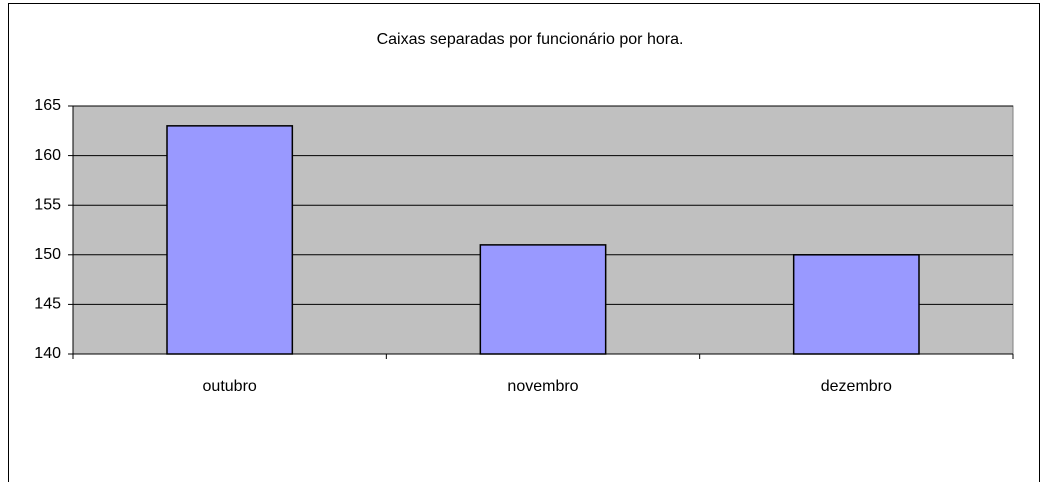 This screenshot has width=1048, height=482. I want to click on y-tick-label: 155, so click(47, 204).